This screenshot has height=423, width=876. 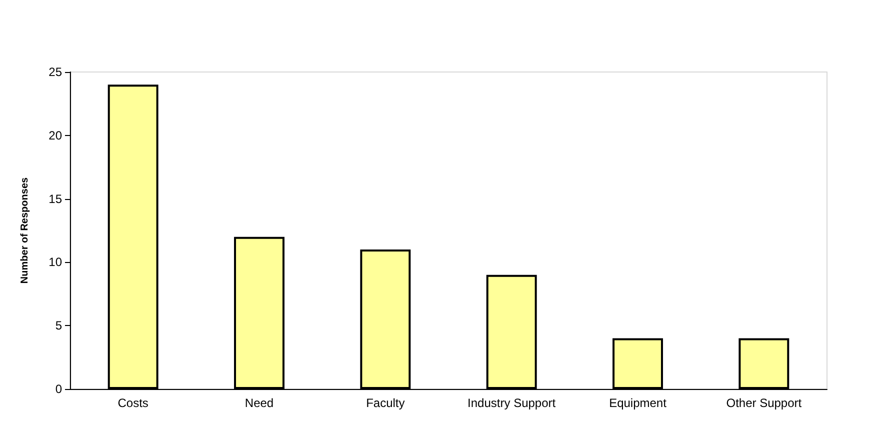 I want to click on y-tick-label: 20, so click(x=55, y=135).